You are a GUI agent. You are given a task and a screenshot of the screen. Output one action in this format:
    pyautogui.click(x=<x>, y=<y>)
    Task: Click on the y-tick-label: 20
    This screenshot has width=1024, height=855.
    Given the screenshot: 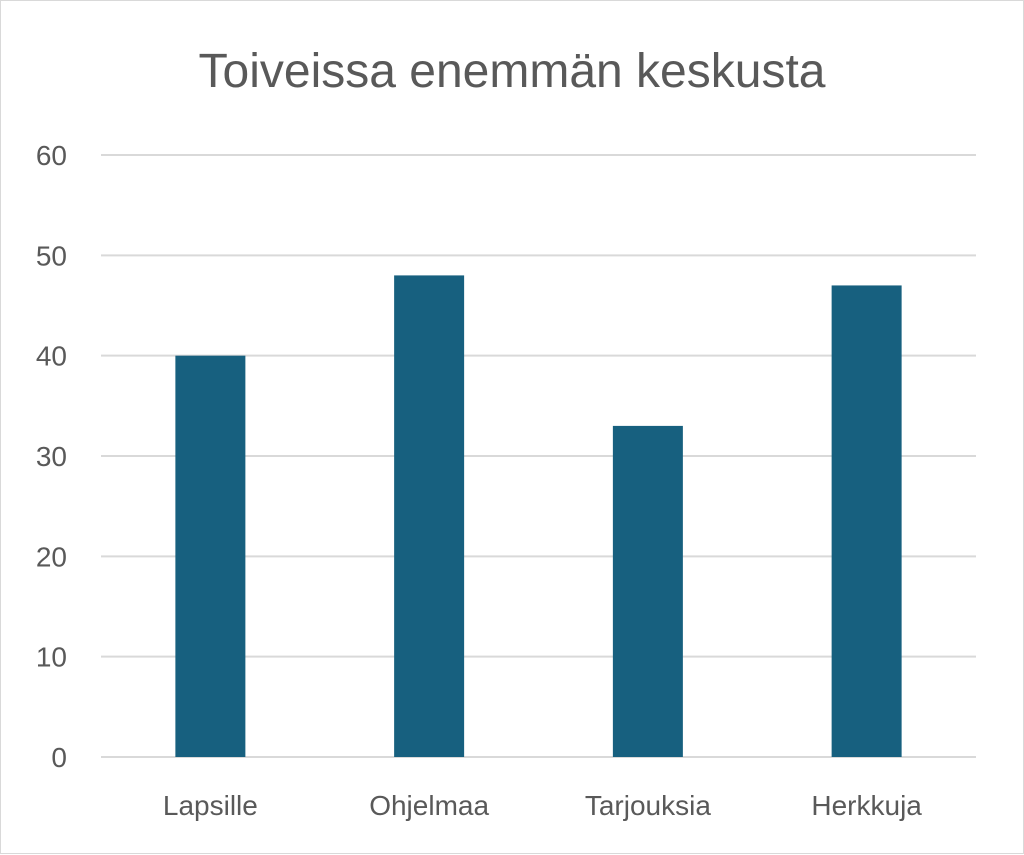 What is the action you would take?
    pyautogui.click(x=51, y=556)
    